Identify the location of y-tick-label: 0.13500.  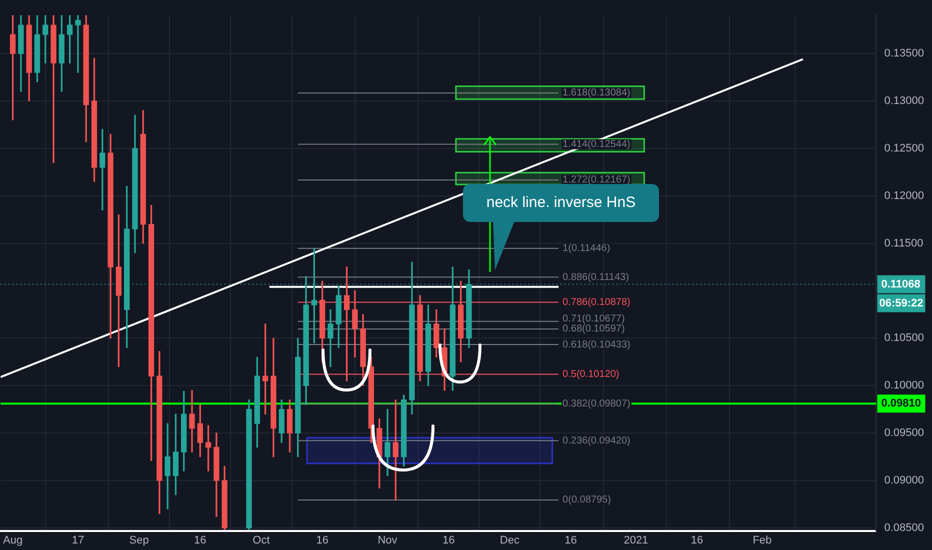
(904, 54).